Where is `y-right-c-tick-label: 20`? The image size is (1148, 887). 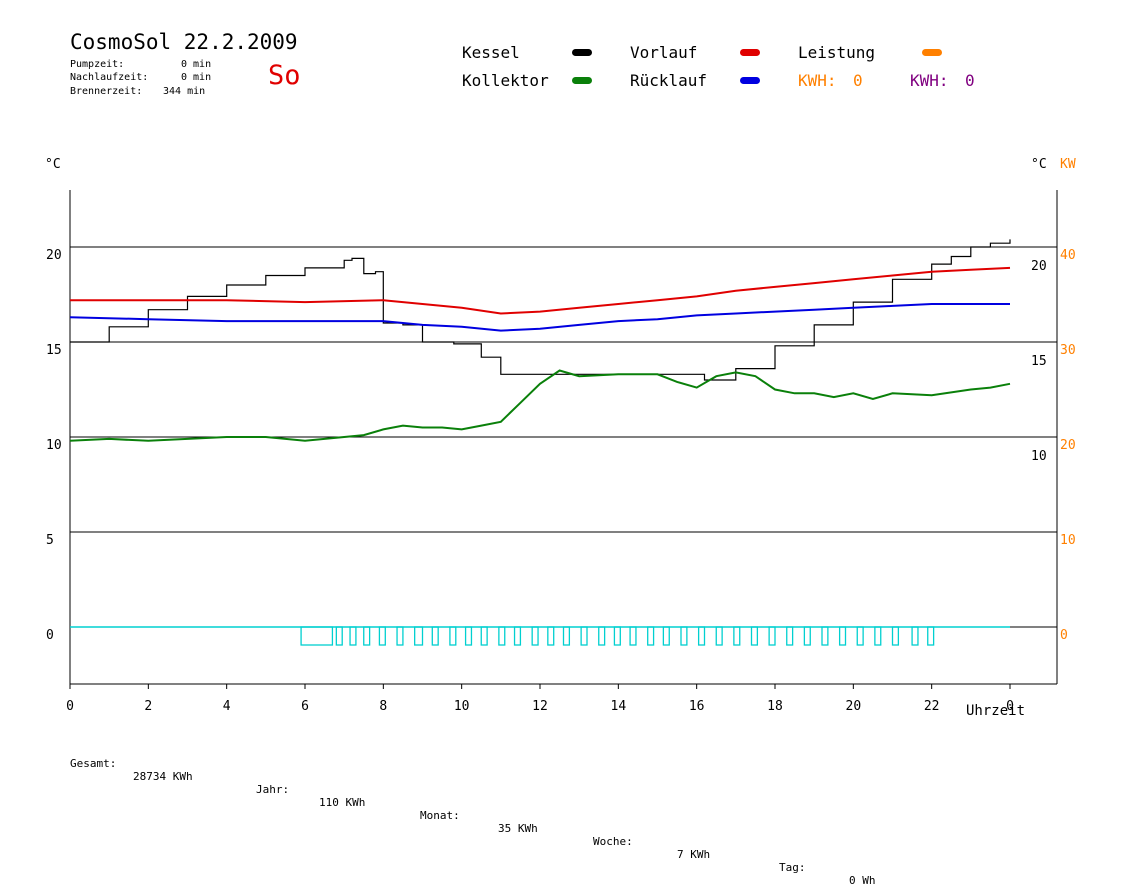
y-right-c-tick-label: 20 is located at coordinates (1039, 266).